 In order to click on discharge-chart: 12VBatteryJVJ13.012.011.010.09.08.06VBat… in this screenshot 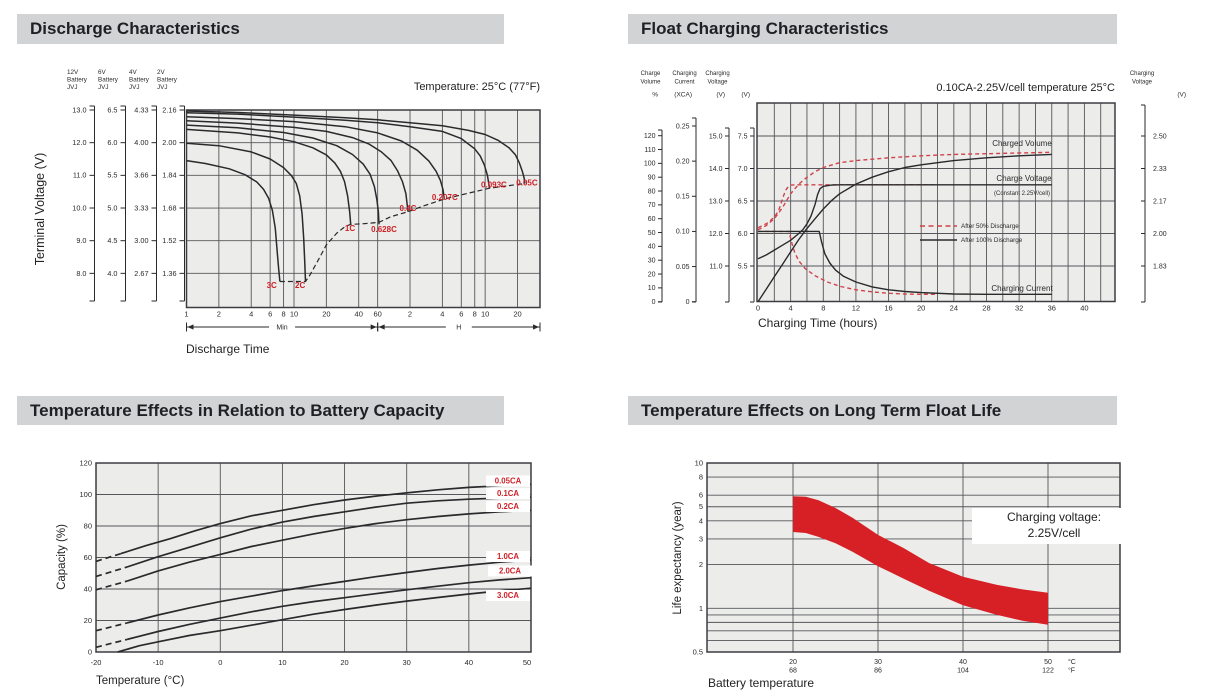, I will do `click(304, 200)`.